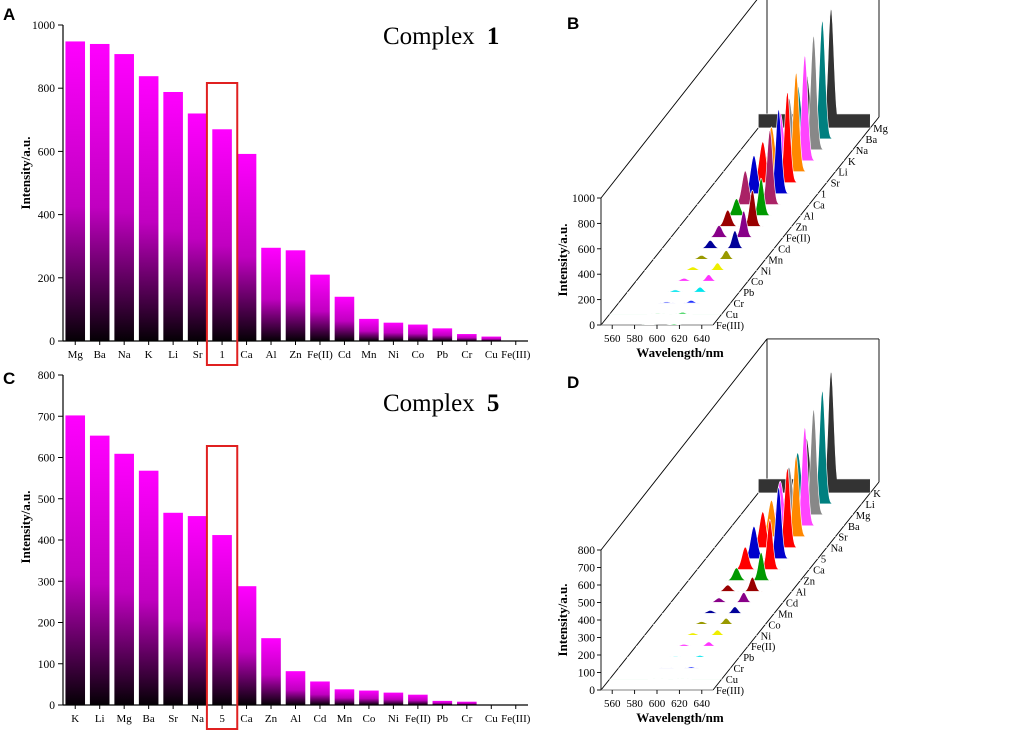 The image size is (1017, 730). I want to click on panel-d-x-tick-label: 600, so click(657, 704).